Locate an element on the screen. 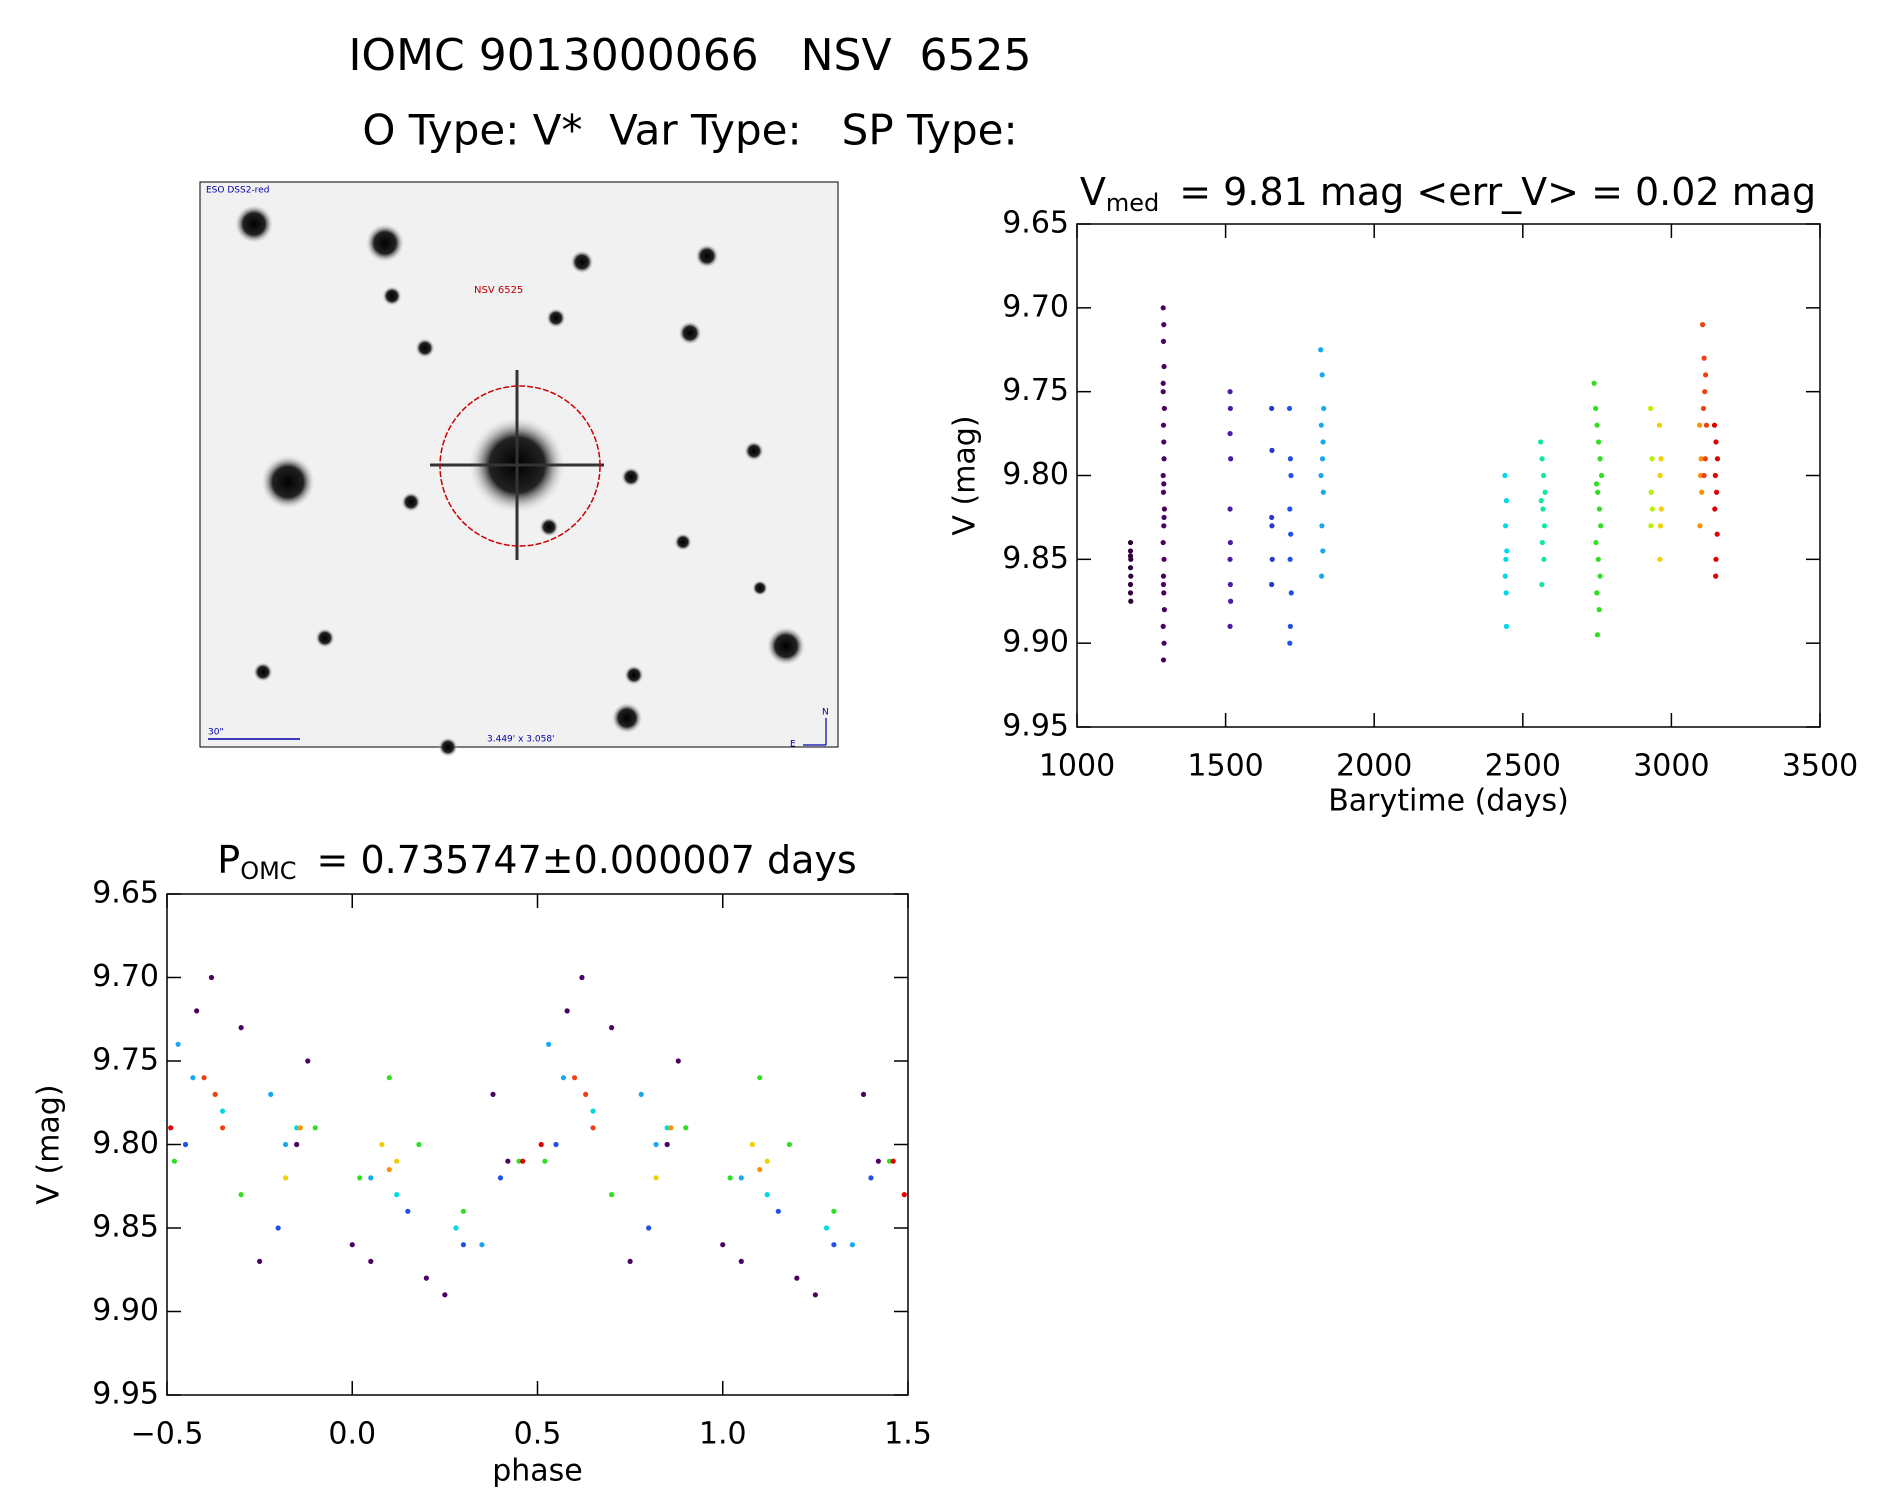 The image size is (1889, 1494). east-label: E is located at coordinates (793, 745).